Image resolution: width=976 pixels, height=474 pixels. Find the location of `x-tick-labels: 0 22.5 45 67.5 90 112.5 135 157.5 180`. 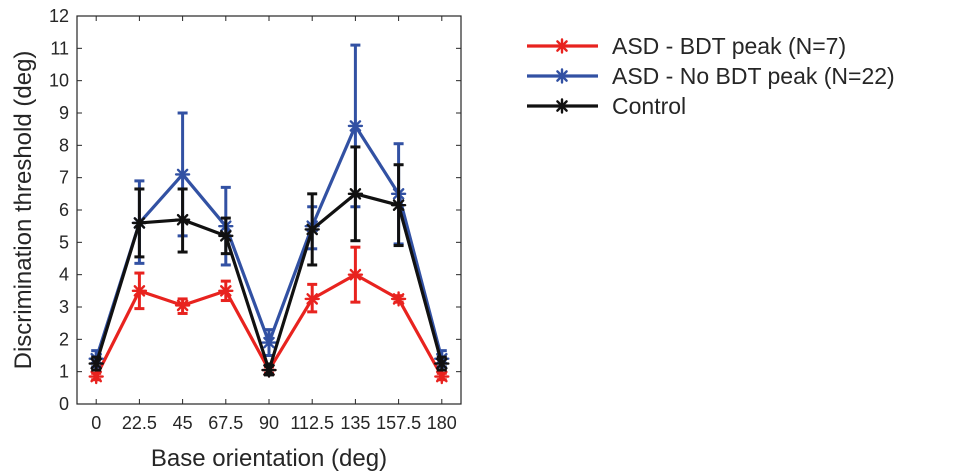

x-tick-labels: 0 22.5 45 67.5 90 112.5 135 157.5 180 is located at coordinates (274, 423).